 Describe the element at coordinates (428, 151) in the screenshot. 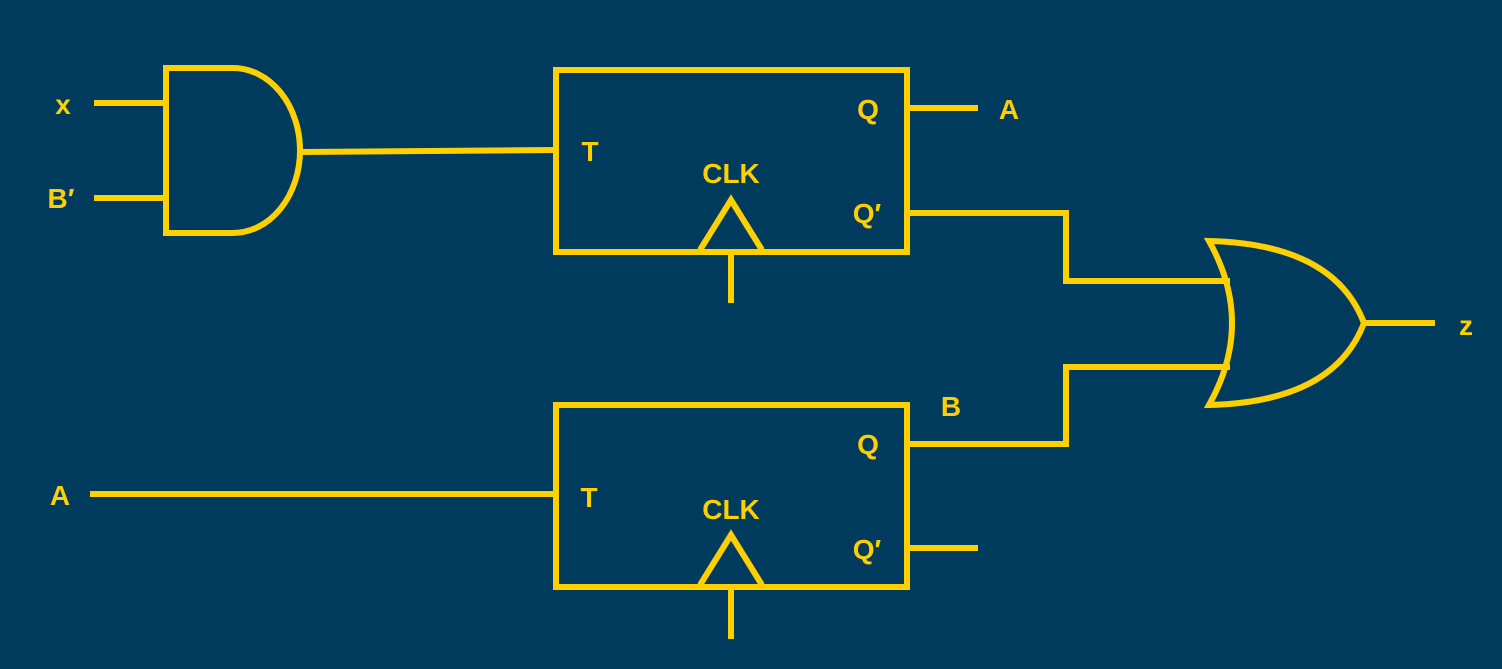

I see `and-to-t-wire` at that location.